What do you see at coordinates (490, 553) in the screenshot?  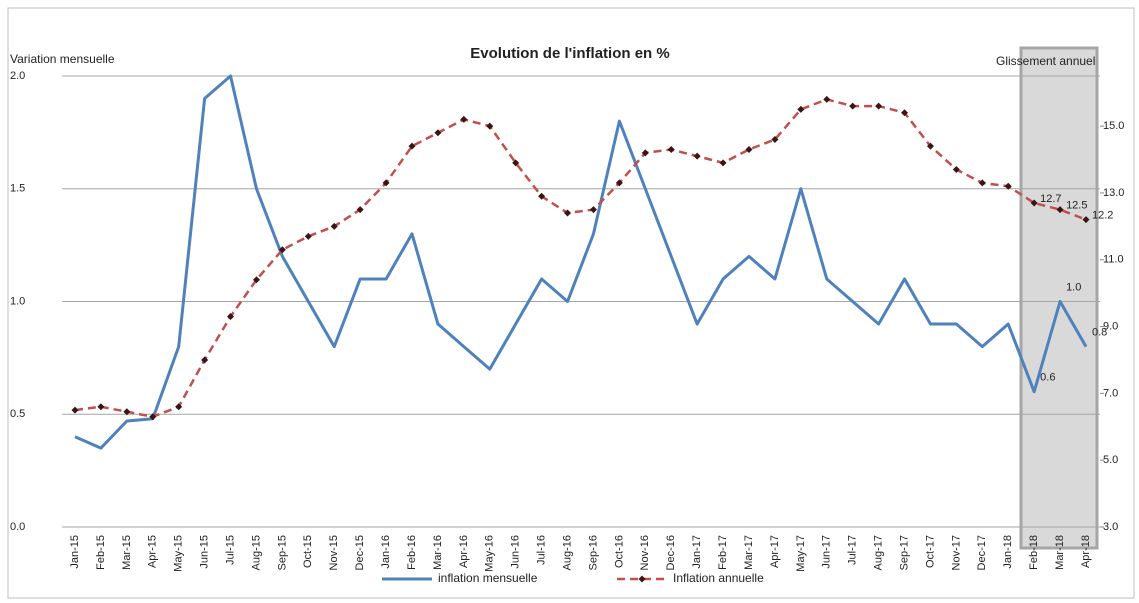 I see `x-tick-label: May-16` at bounding box center [490, 553].